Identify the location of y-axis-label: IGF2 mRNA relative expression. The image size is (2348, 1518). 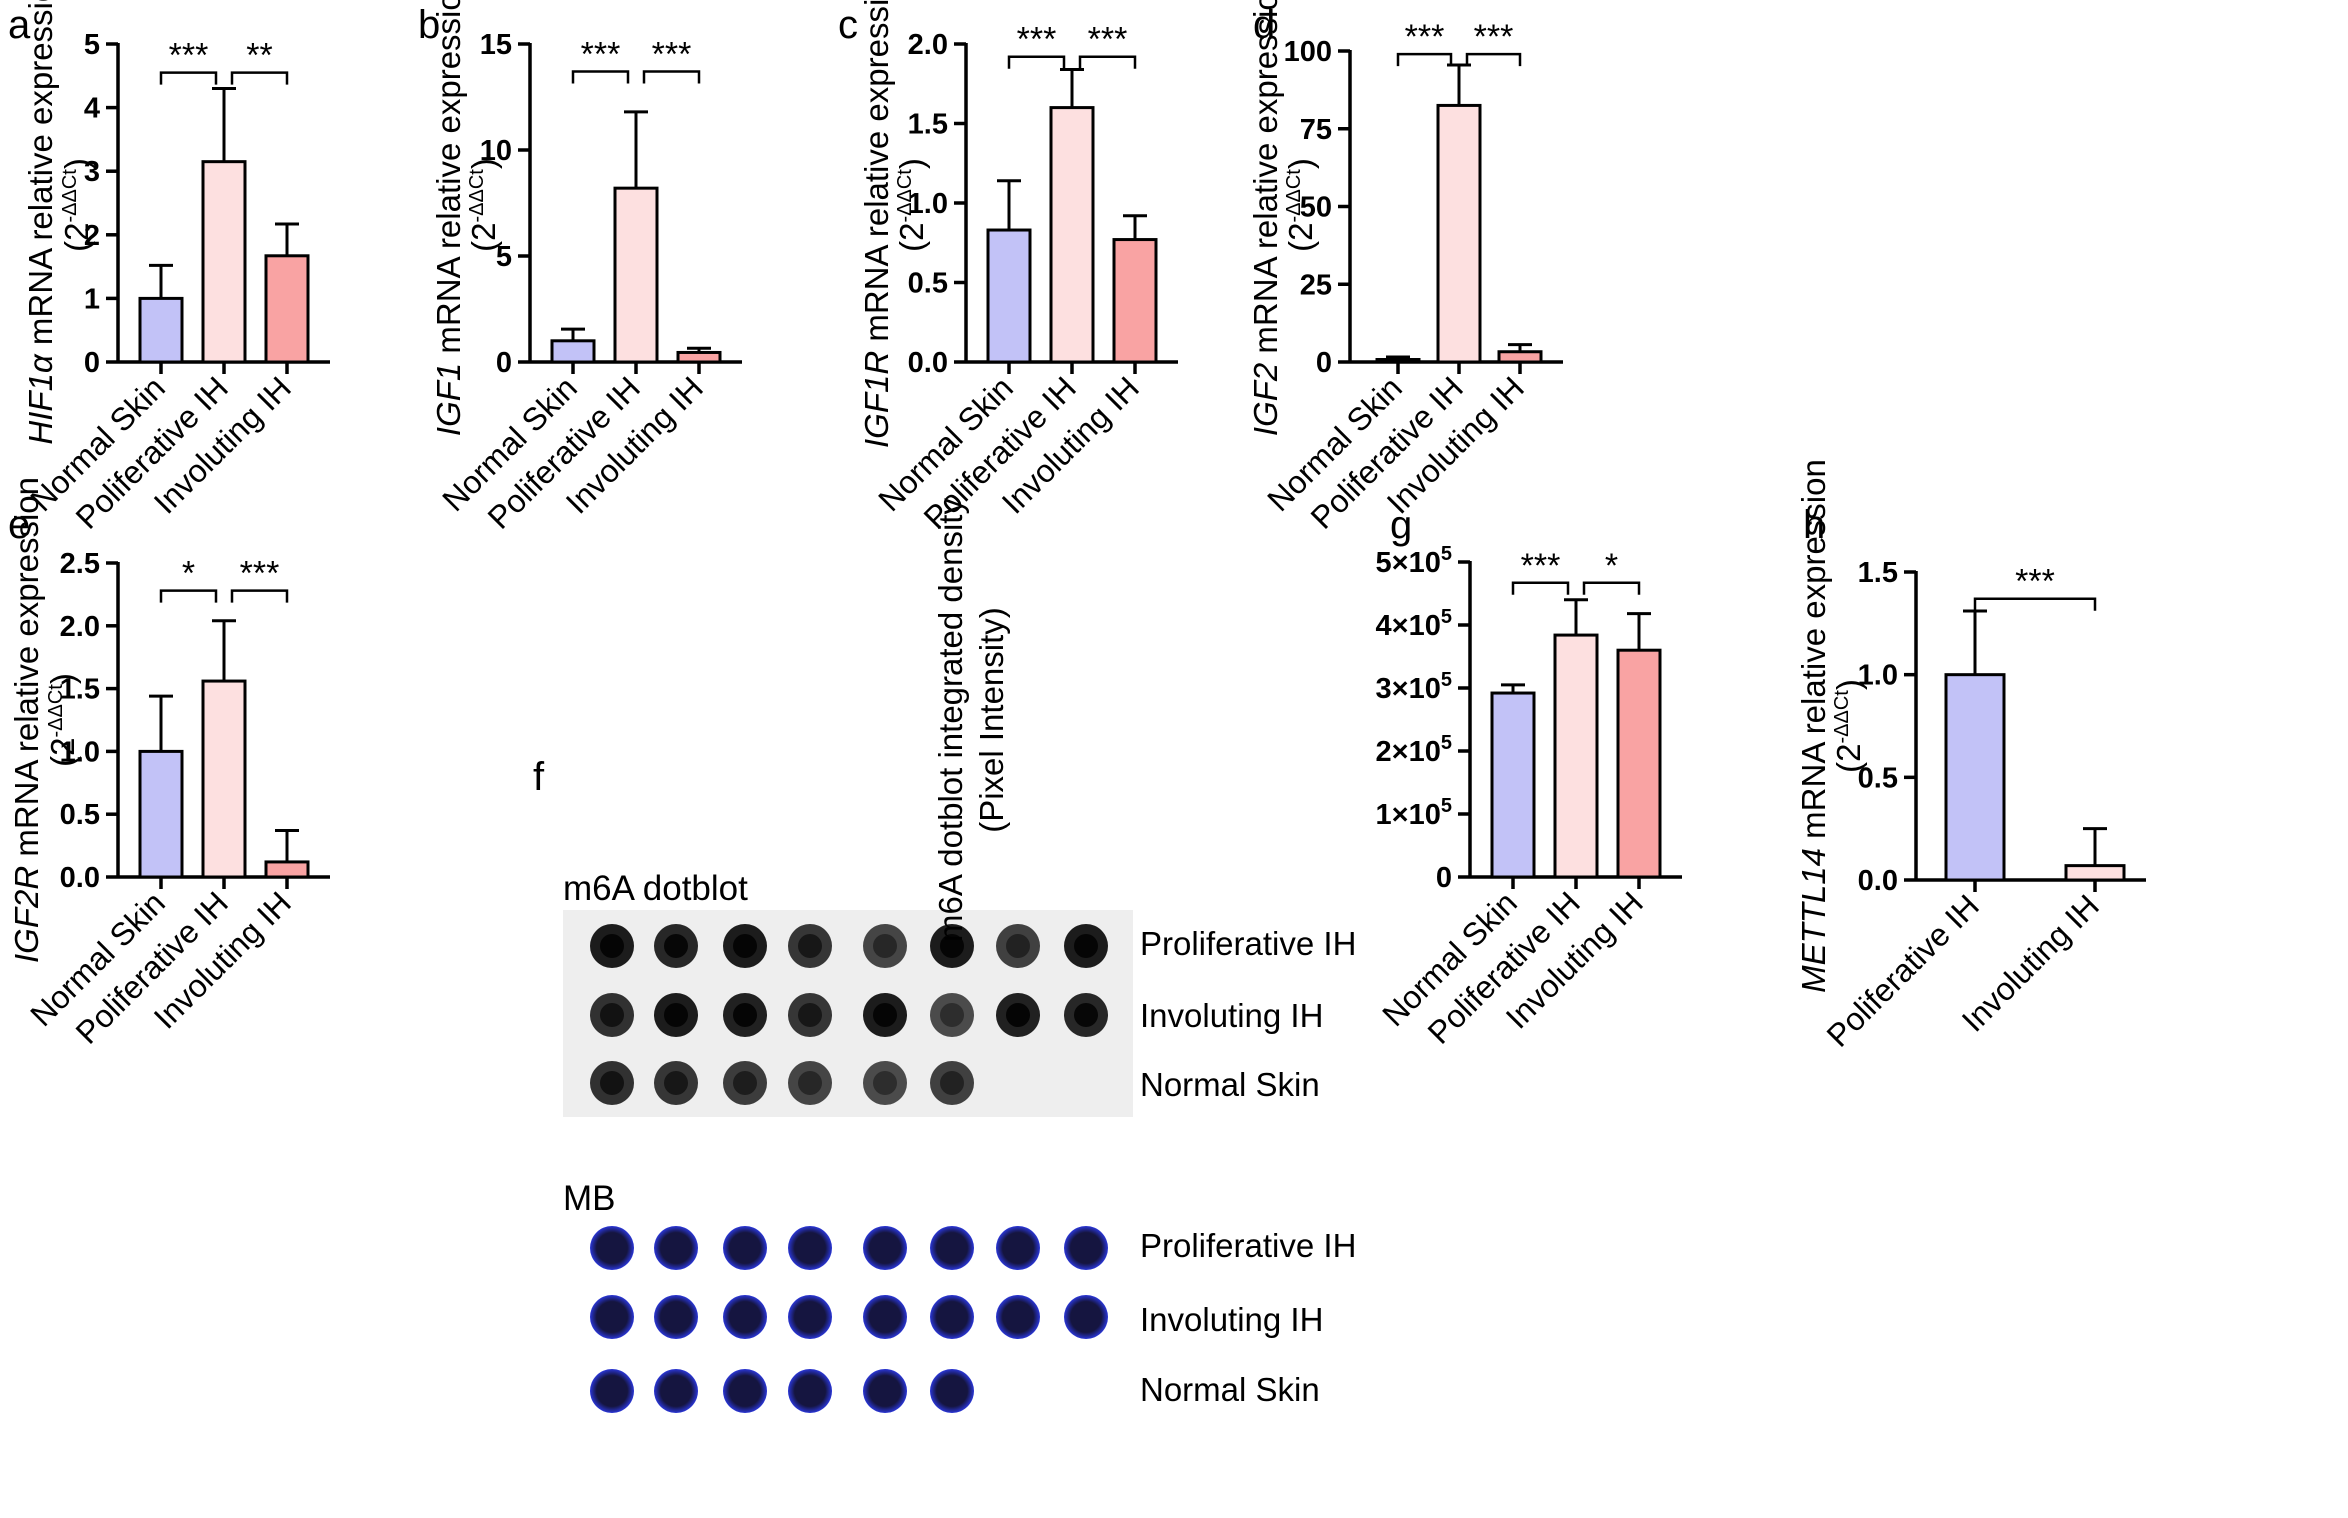
(1265, 218).